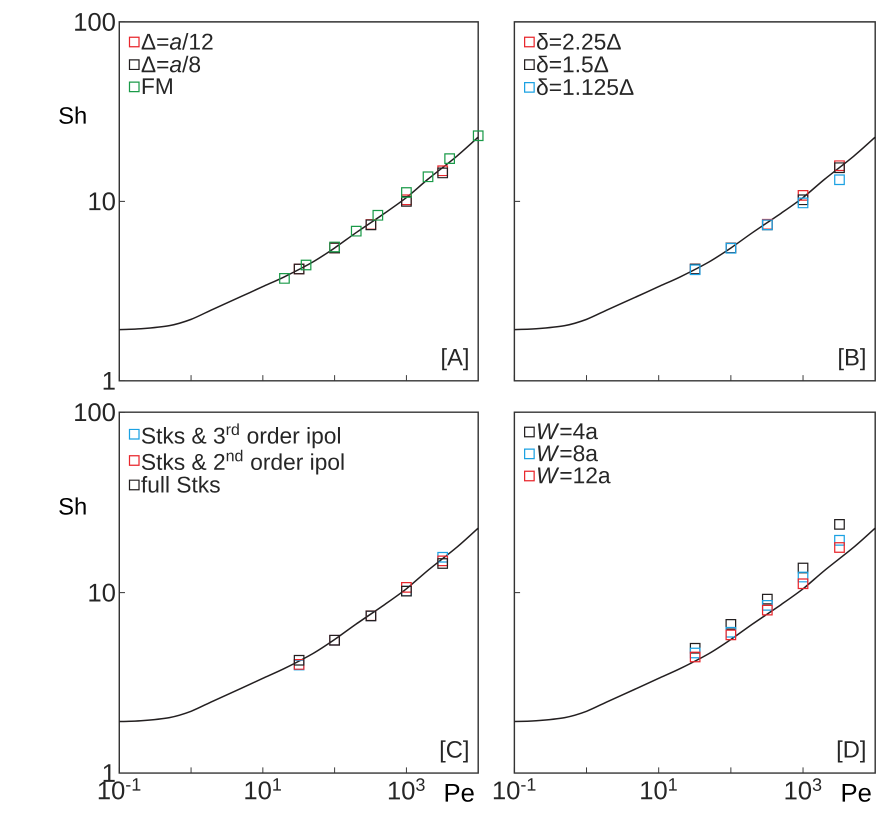 Image resolution: width=879 pixels, height=814 pixels. I want to click on annotation: [D], so click(851, 751).